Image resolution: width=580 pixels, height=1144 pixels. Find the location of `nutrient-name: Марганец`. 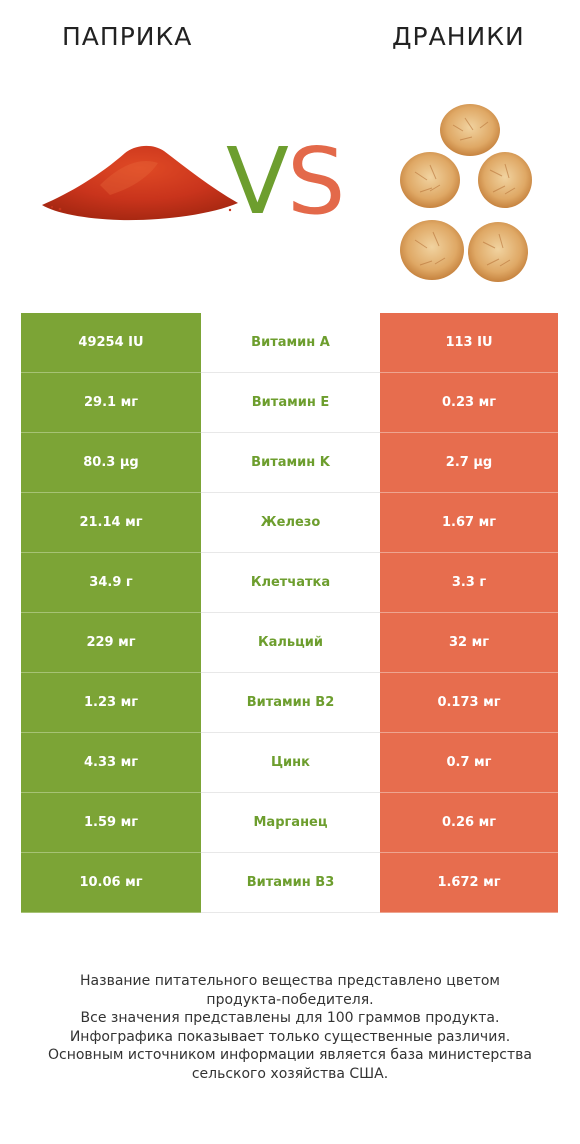

nutrient-name: Марганец is located at coordinates (290, 822).